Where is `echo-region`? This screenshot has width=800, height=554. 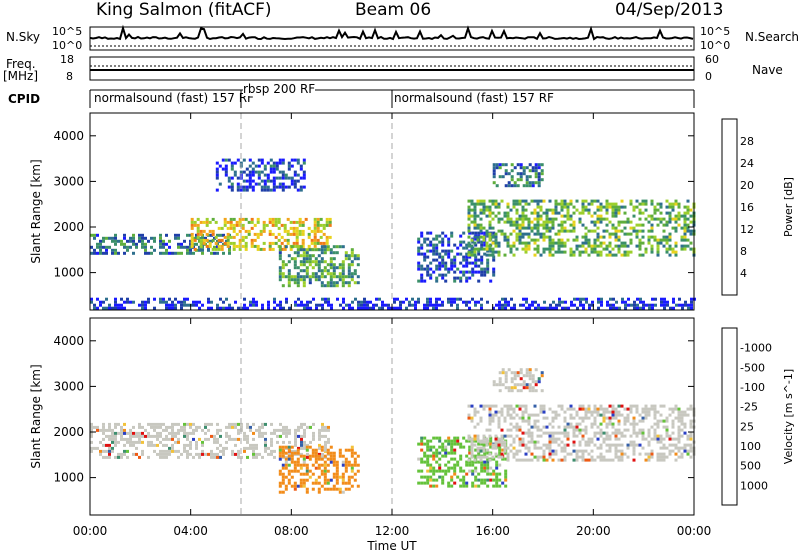
echo-region is located at coordinates (393, 303).